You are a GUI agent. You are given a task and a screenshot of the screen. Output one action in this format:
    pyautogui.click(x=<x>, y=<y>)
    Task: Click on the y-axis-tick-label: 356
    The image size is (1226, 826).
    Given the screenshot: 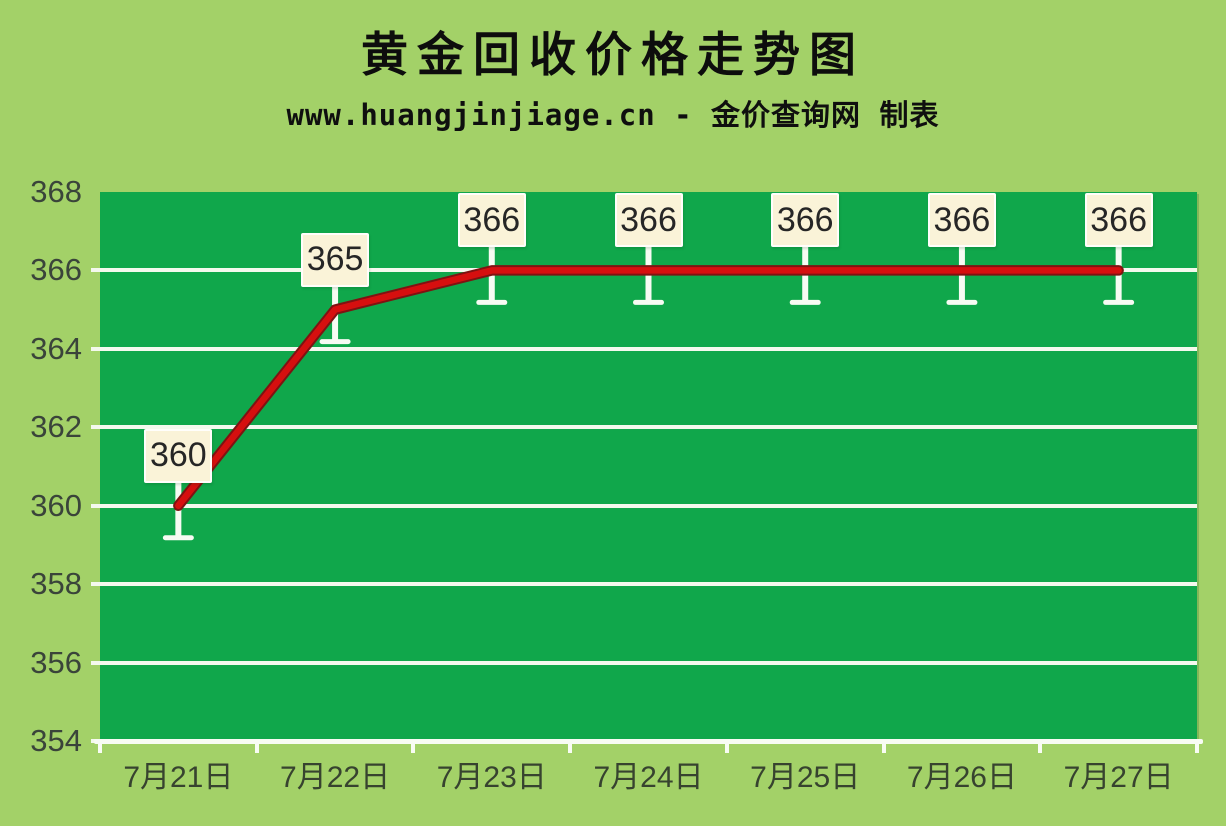 What is the action you would take?
    pyautogui.click(x=56, y=662)
    